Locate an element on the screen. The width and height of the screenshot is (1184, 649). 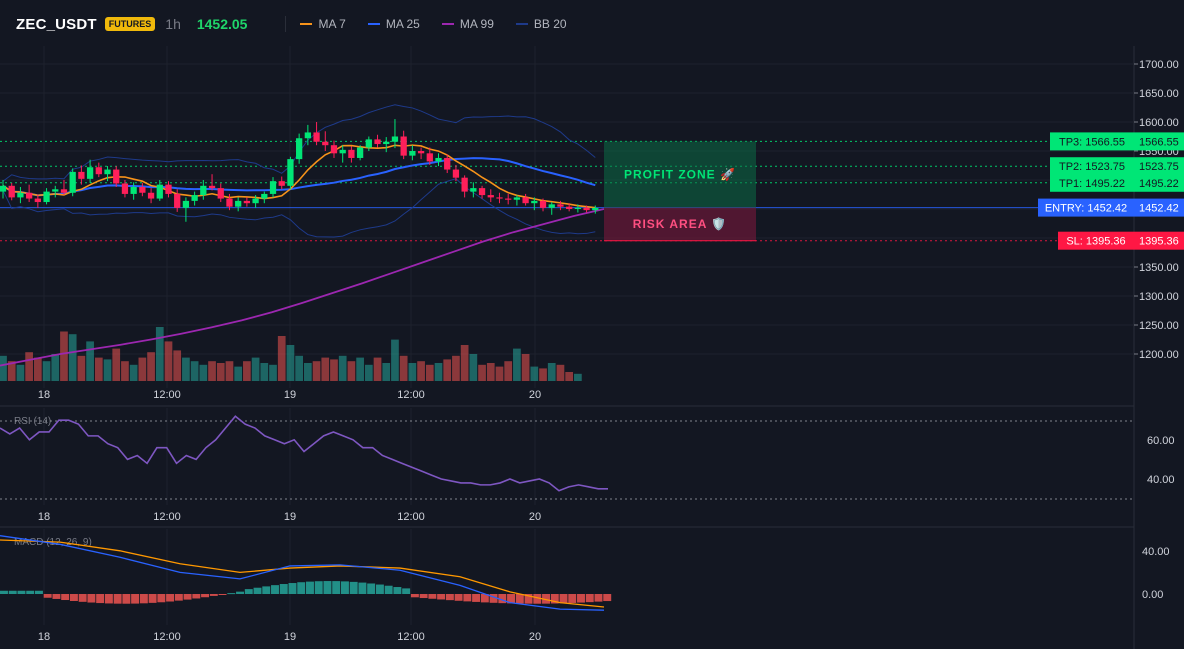
macd-line is located at coordinates (302, 573).